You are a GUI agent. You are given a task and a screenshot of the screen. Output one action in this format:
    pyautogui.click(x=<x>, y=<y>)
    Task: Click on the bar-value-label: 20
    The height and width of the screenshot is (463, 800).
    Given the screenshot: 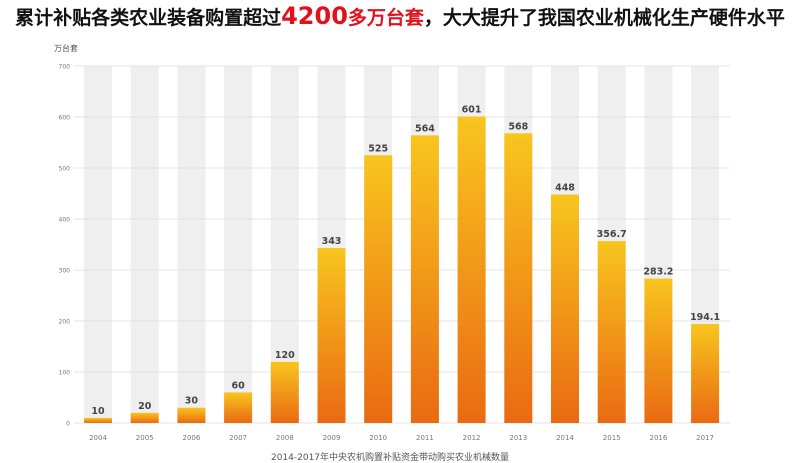 What is the action you would take?
    pyautogui.click(x=145, y=406)
    